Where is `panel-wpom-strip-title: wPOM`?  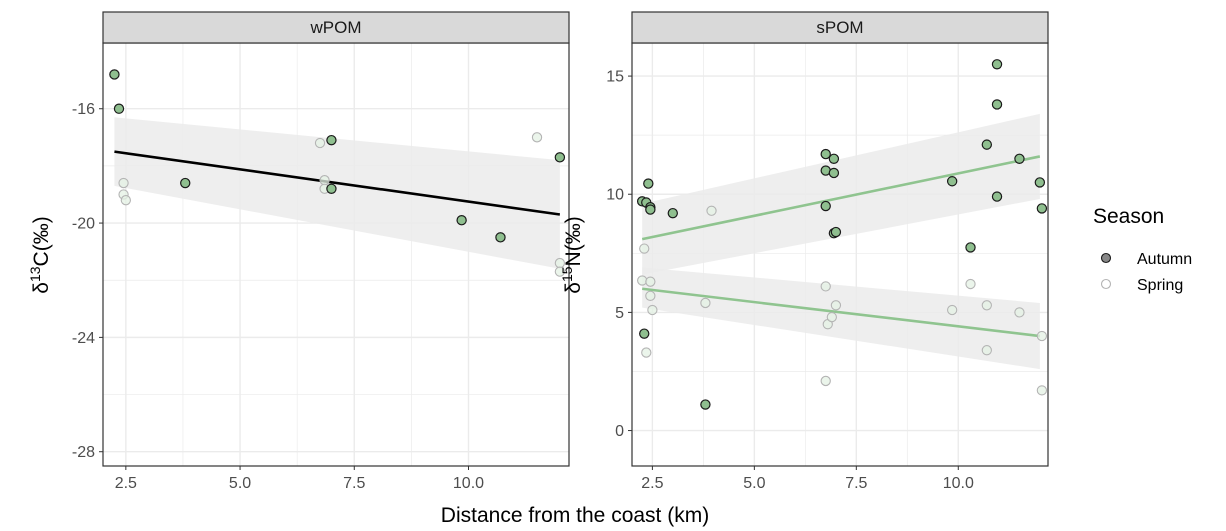 panel-wpom-strip-title: wPOM is located at coordinates (336, 27).